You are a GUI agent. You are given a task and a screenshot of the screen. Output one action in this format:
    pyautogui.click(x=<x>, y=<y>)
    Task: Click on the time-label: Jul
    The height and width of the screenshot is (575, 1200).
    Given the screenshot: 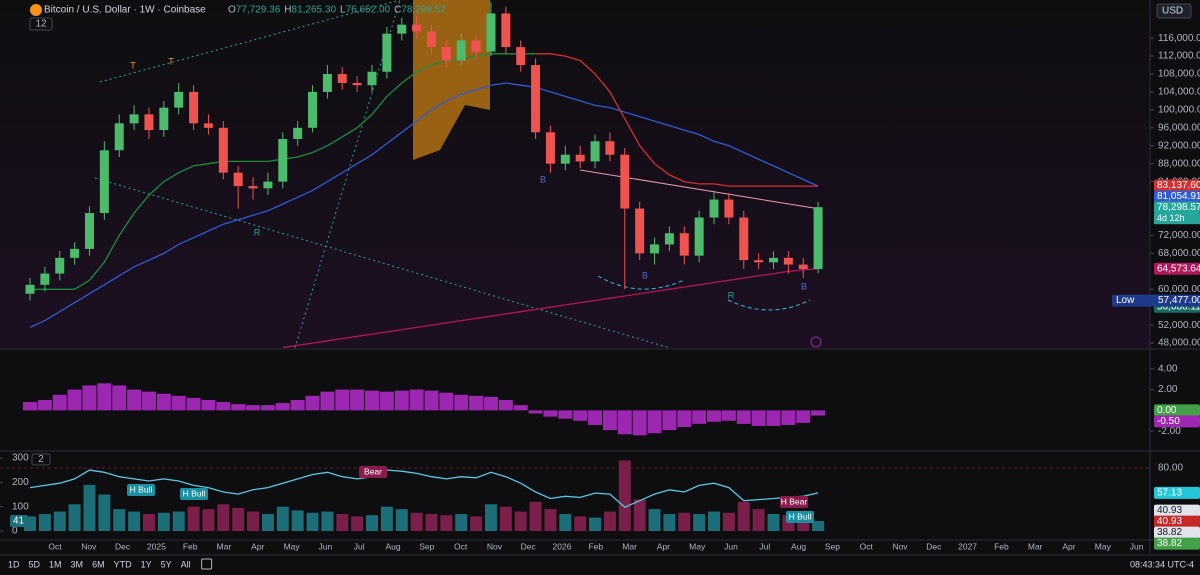 What is the action you would take?
    pyautogui.click(x=359, y=546)
    